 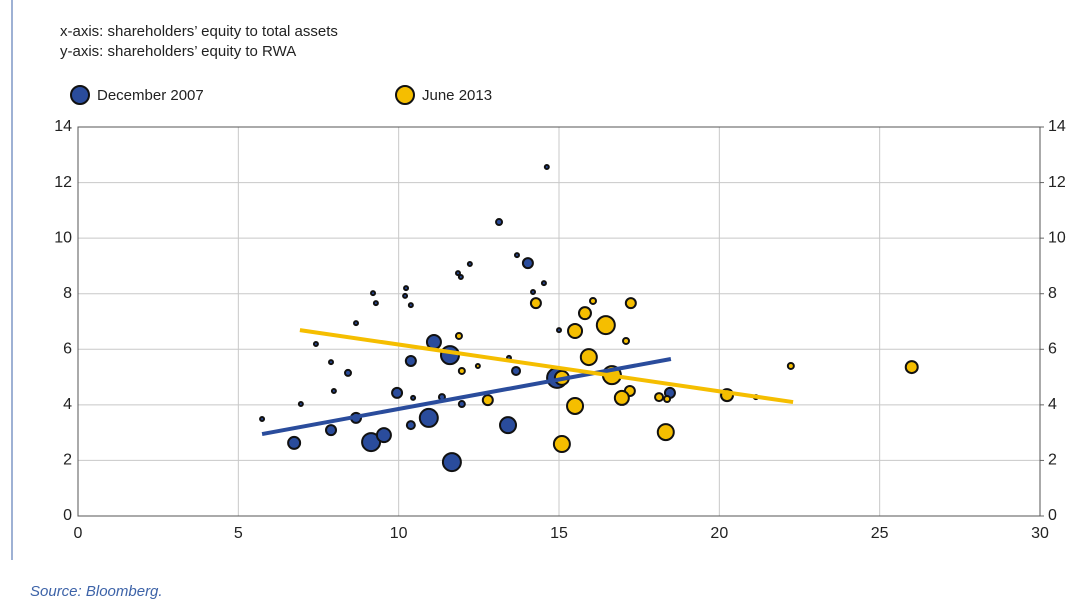 I want to click on x-tick-label: 10, so click(x=399, y=533).